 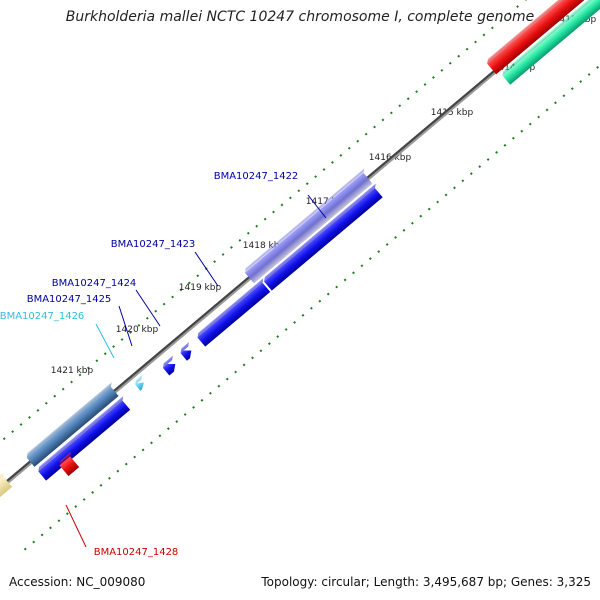 I want to click on cds-block-2-top, so click(x=230, y=308).